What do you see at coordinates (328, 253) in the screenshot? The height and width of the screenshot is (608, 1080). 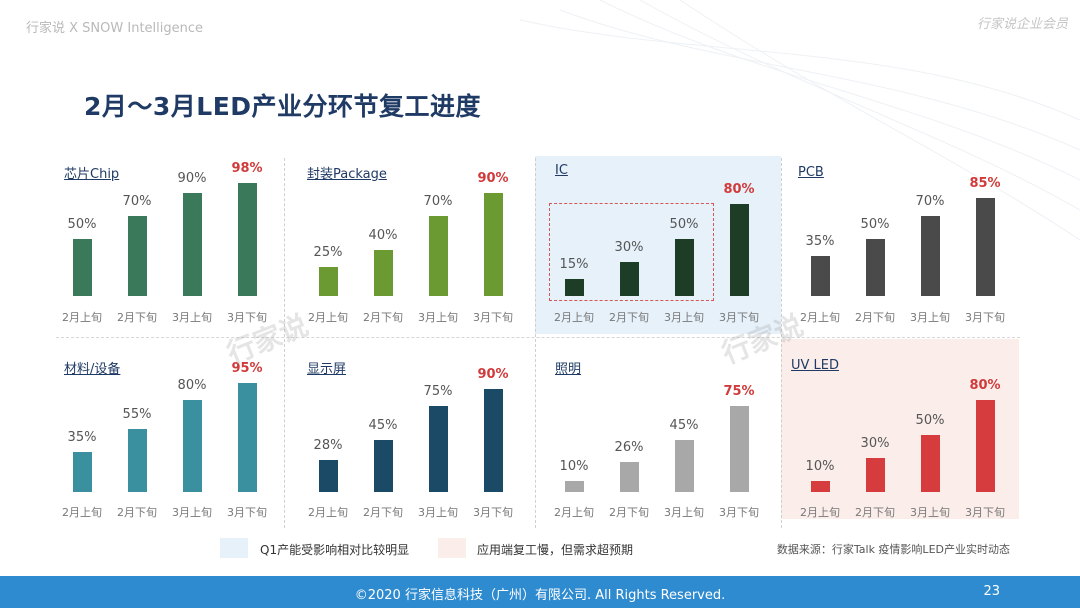 I see `data-label: 25%` at bounding box center [328, 253].